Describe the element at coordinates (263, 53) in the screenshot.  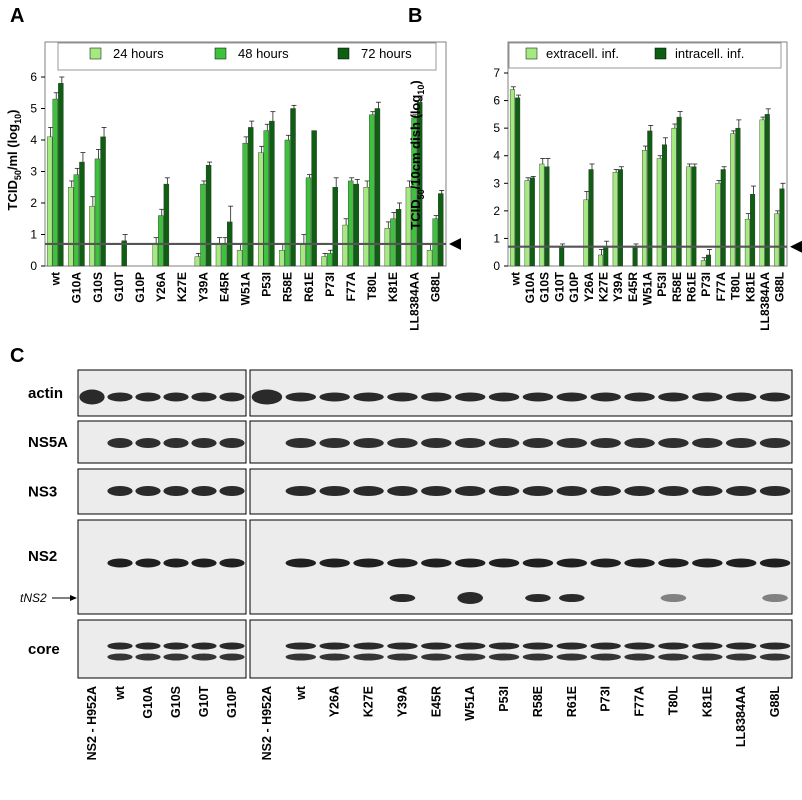
I see `legend-label-48h: 48 hours` at that location.